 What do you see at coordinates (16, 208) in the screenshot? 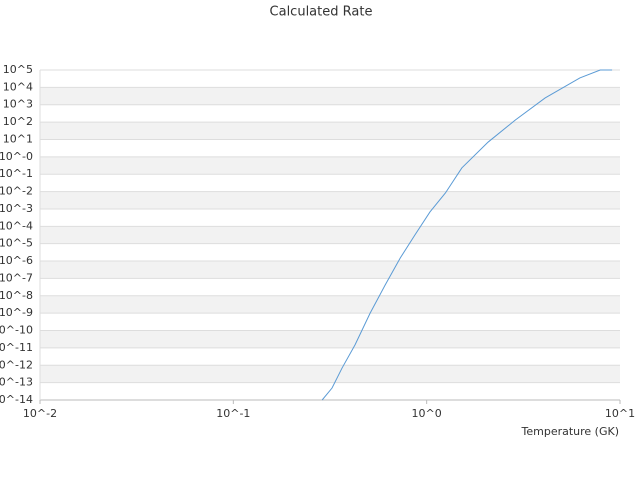
I see `y-tick-label: 10^-3` at bounding box center [16, 208].